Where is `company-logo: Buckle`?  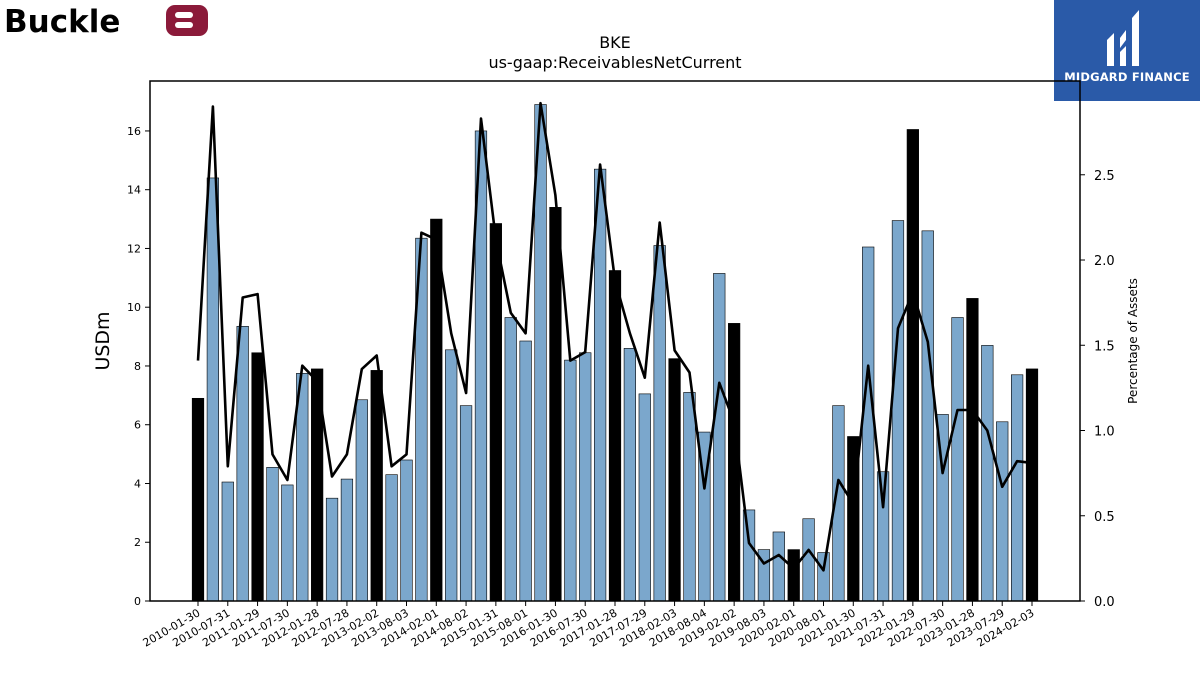
company-logo: Buckle is located at coordinates (109, 22).